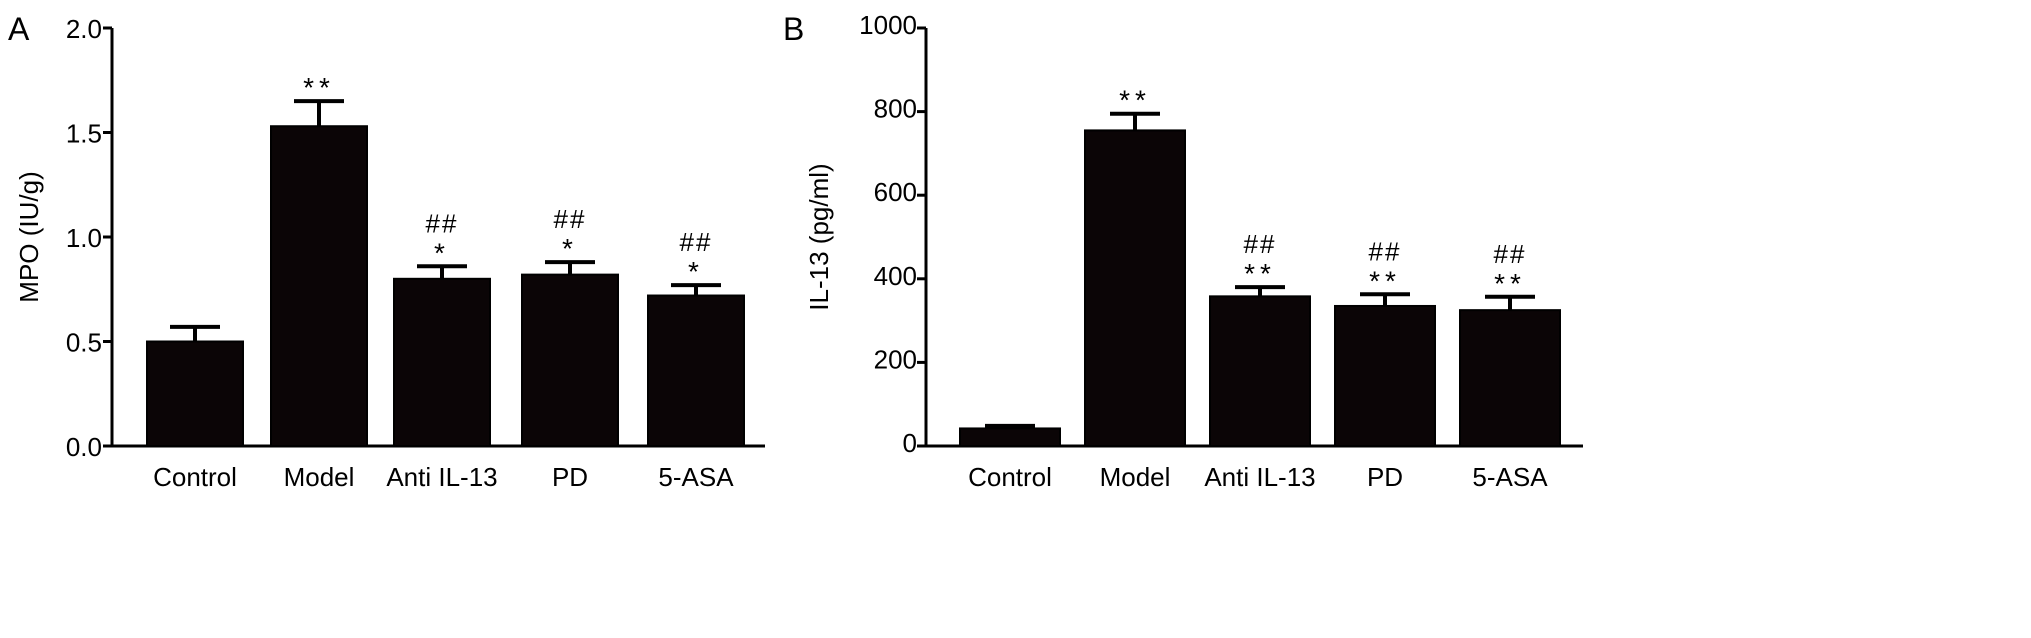 This screenshot has width=2031, height=638. I want to click on y-tick-label: 0.0, so click(84, 447).